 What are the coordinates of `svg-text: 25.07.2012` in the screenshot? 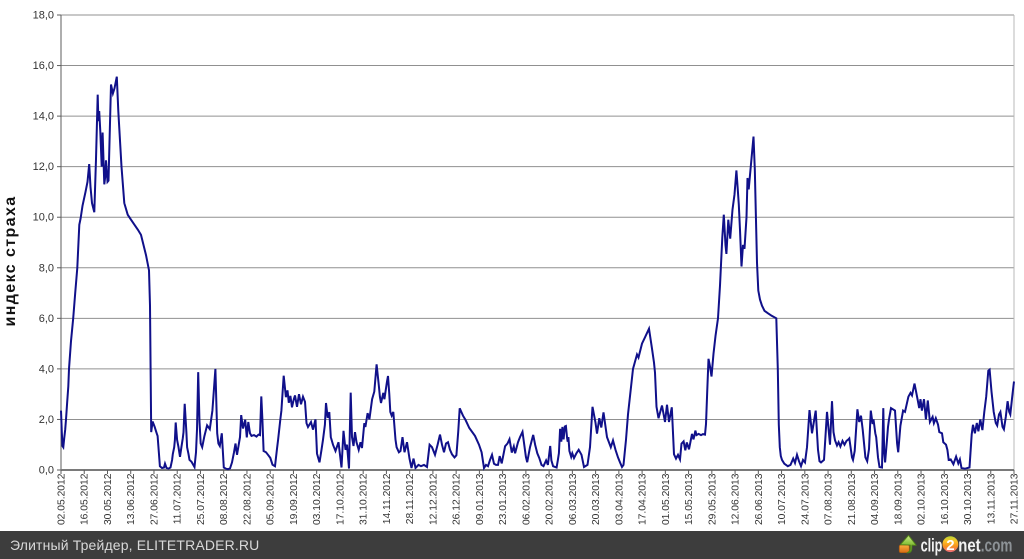 It's located at (201, 499).